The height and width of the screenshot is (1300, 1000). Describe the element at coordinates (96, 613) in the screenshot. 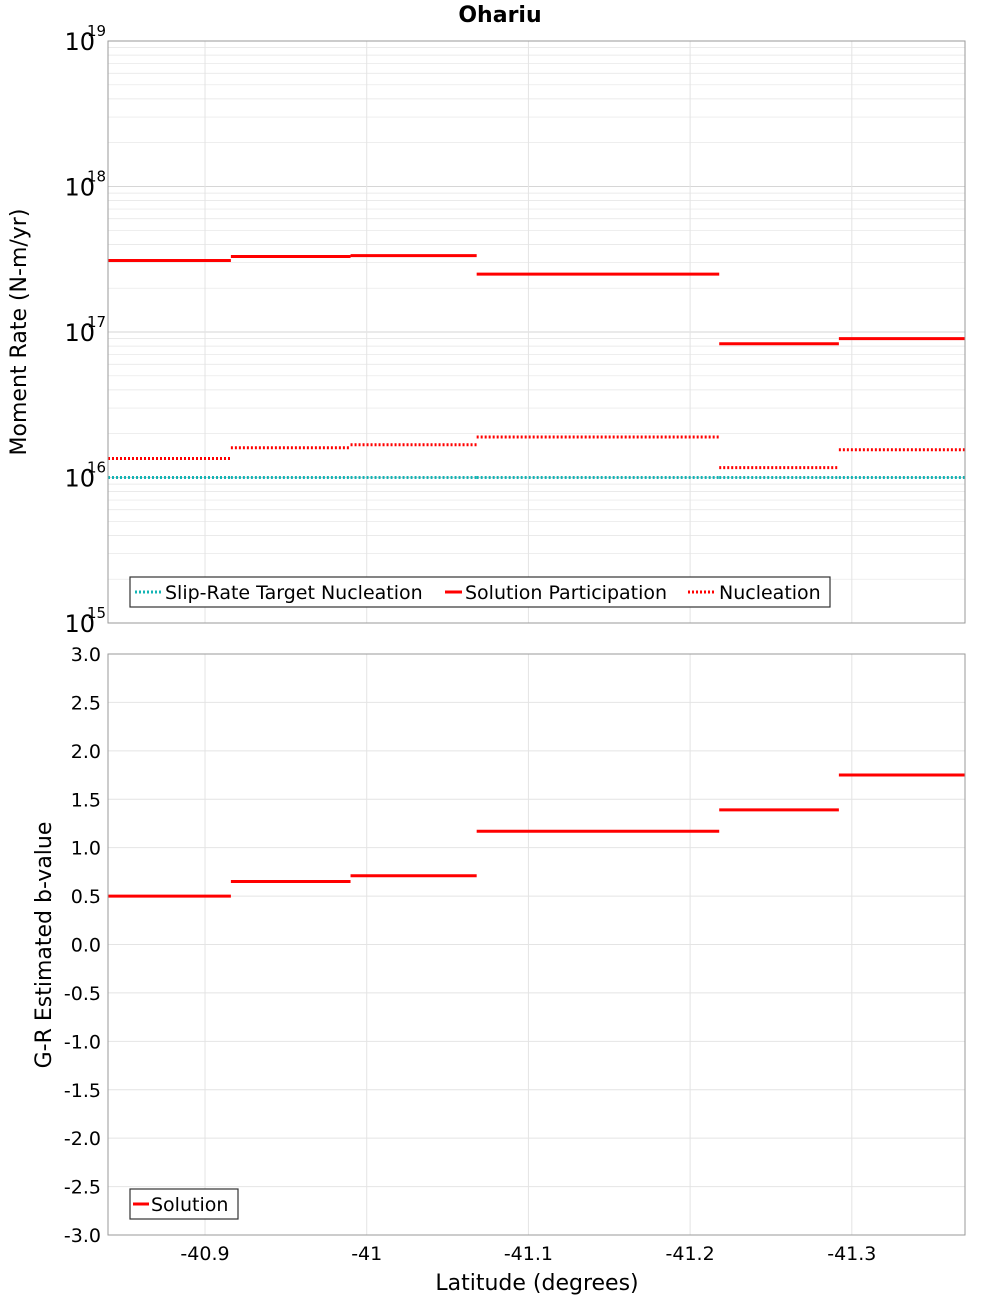

I see `y-tick-exponent: 15` at that location.